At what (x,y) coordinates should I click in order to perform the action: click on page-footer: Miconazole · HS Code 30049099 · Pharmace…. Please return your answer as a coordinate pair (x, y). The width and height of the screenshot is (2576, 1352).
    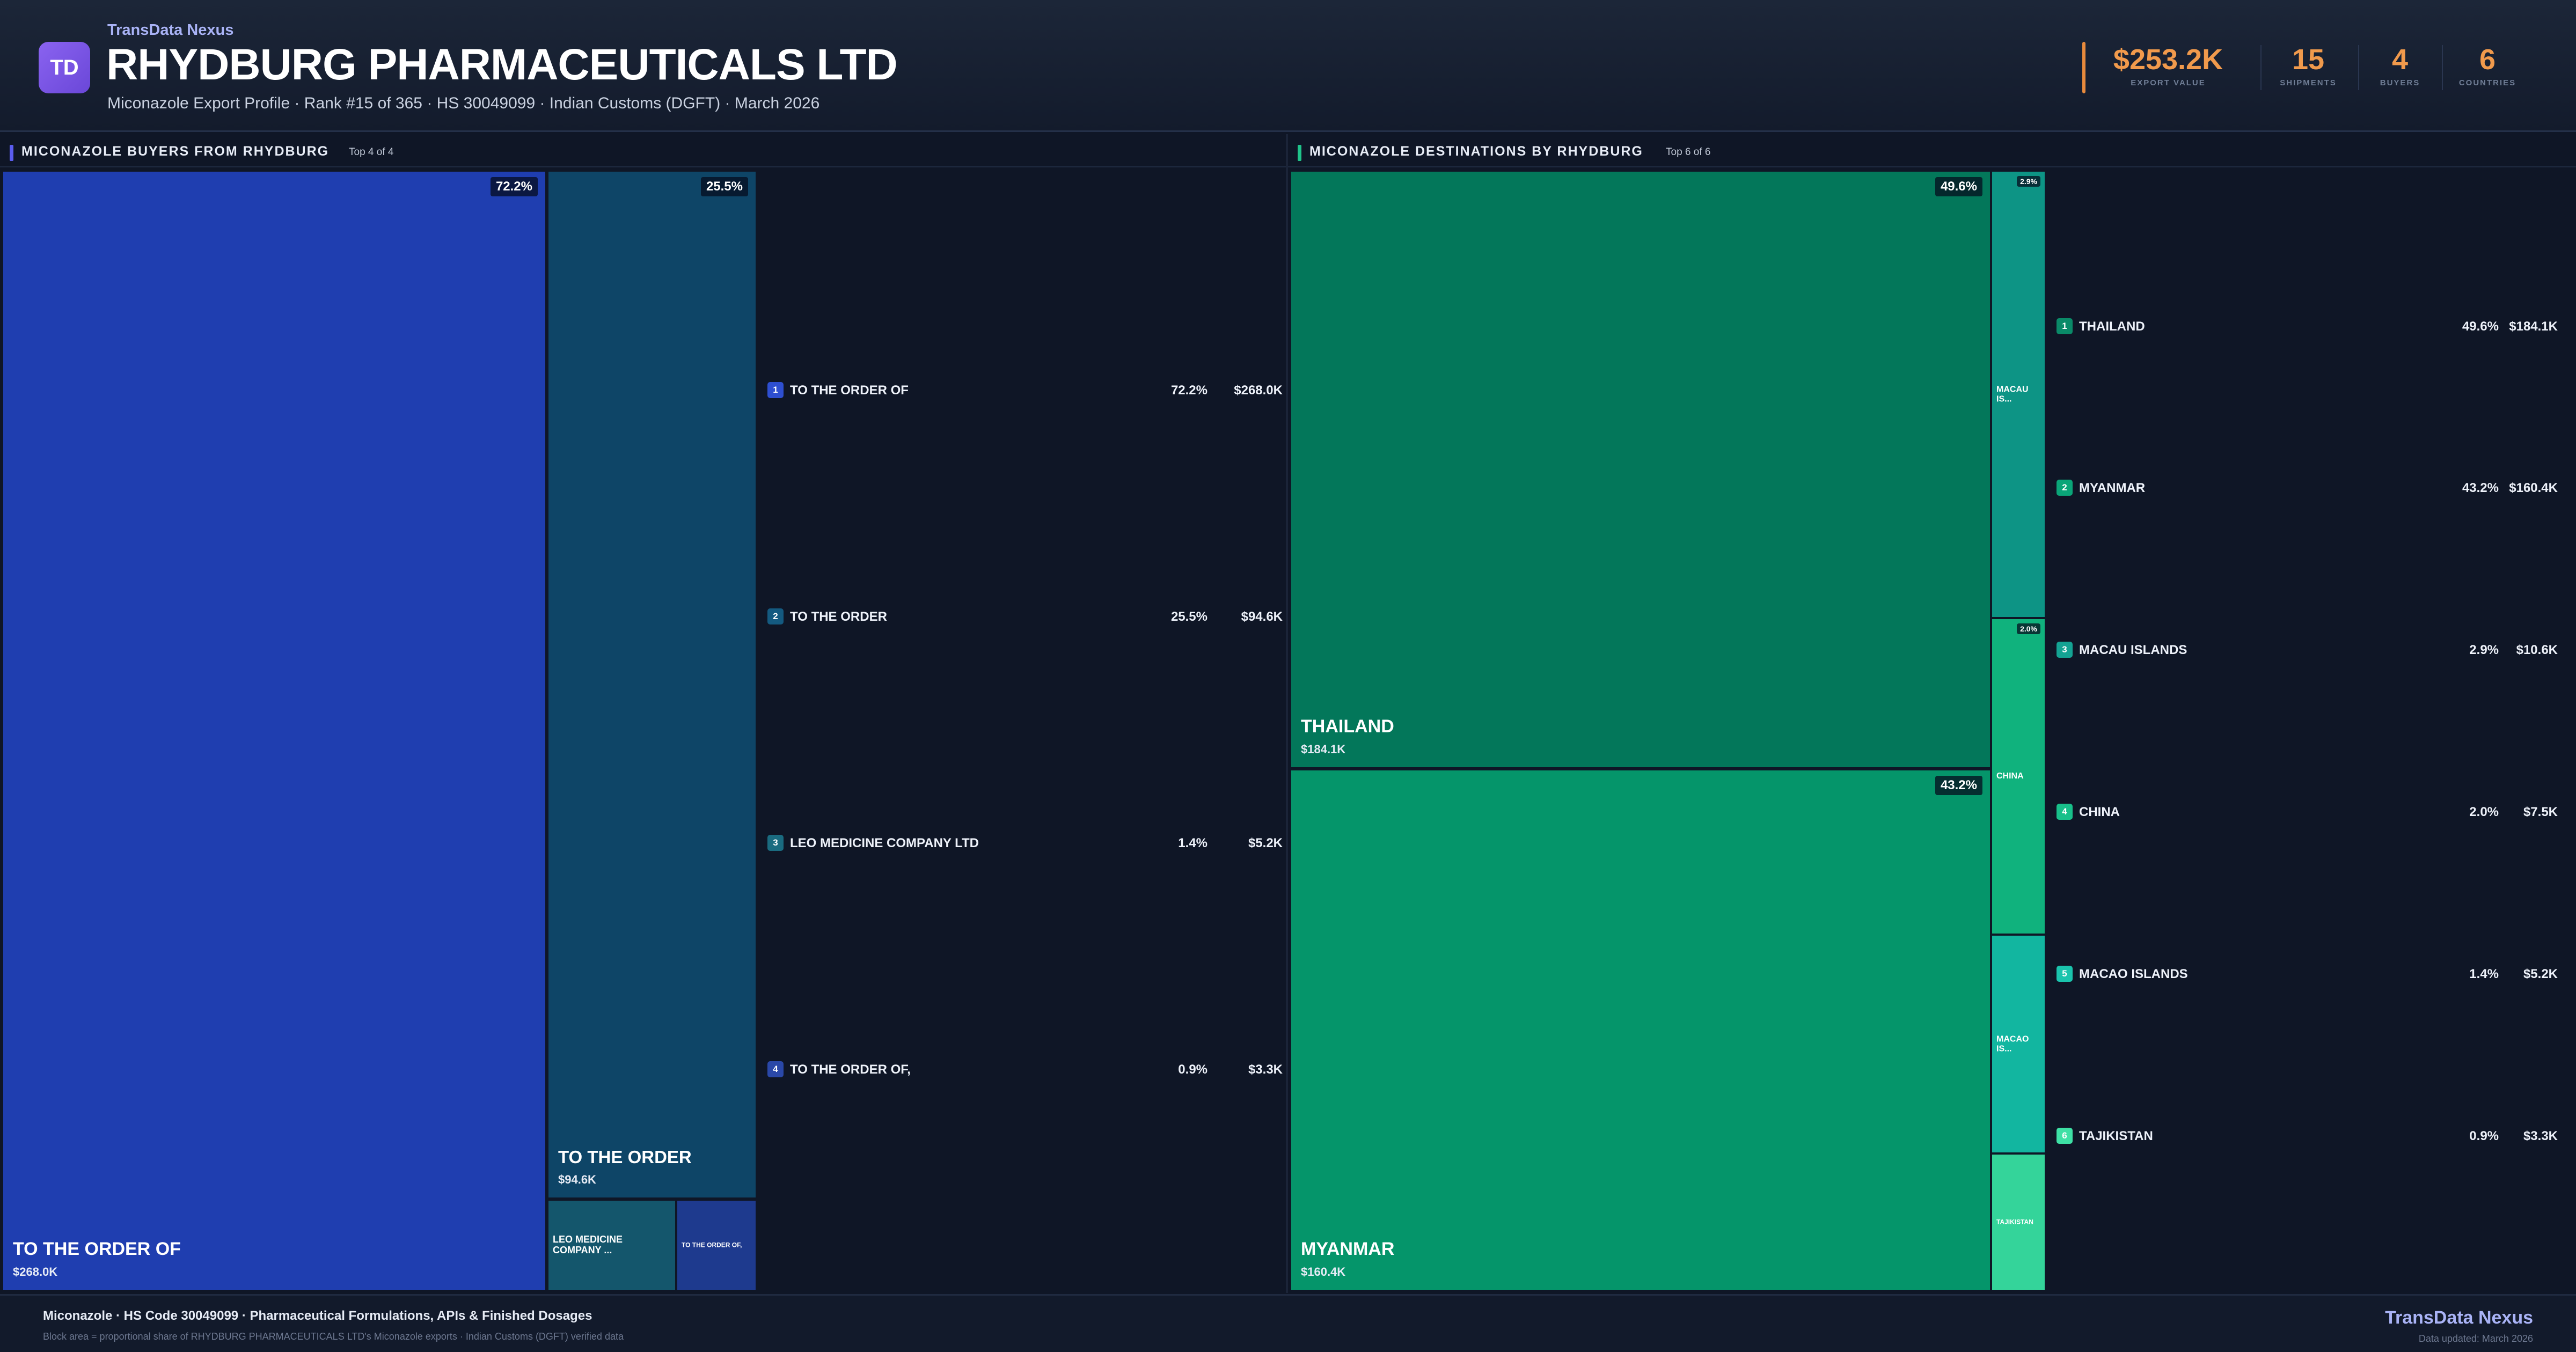
    Looking at the image, I should click on (1288, 1323).